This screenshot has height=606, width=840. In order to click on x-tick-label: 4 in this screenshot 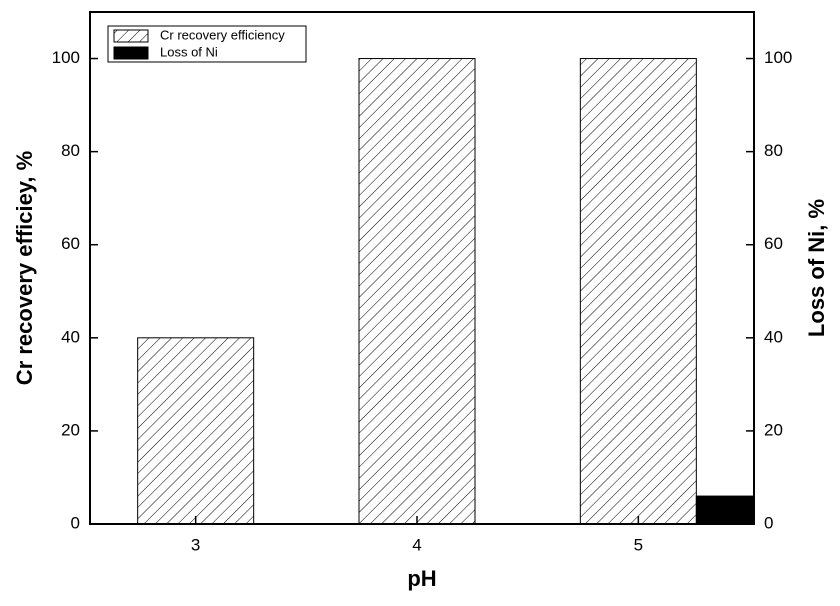, I will do `click(416, 544)`.